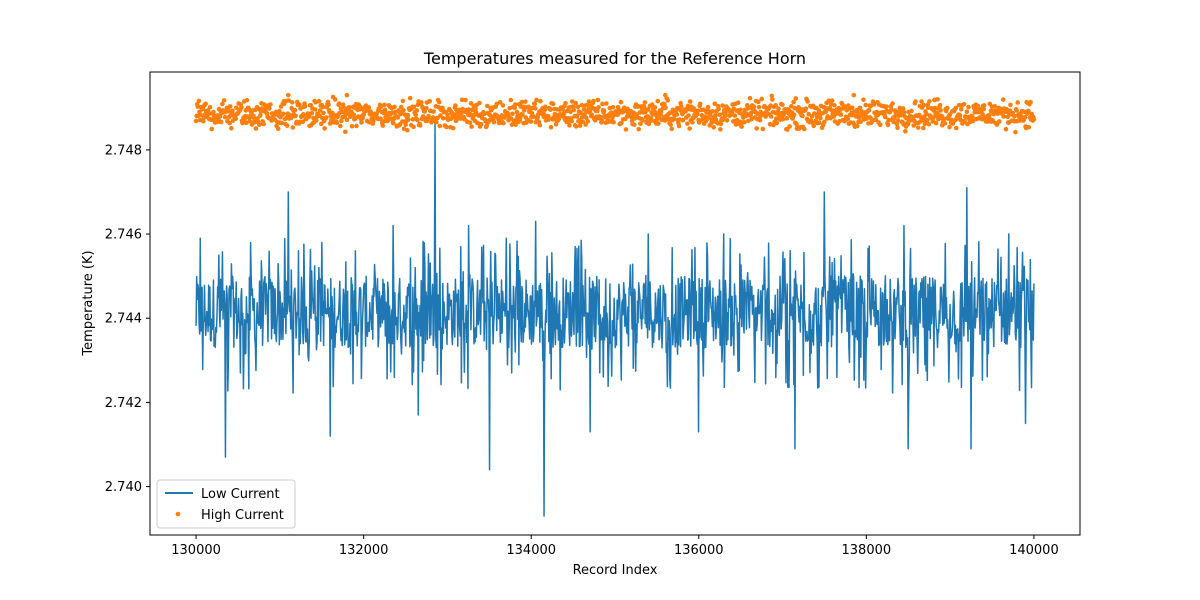 Image resolution: width=1200 pixels, height=600 pixels. I want to click on legend-label-low-current: Low Current, so click(240, 494).